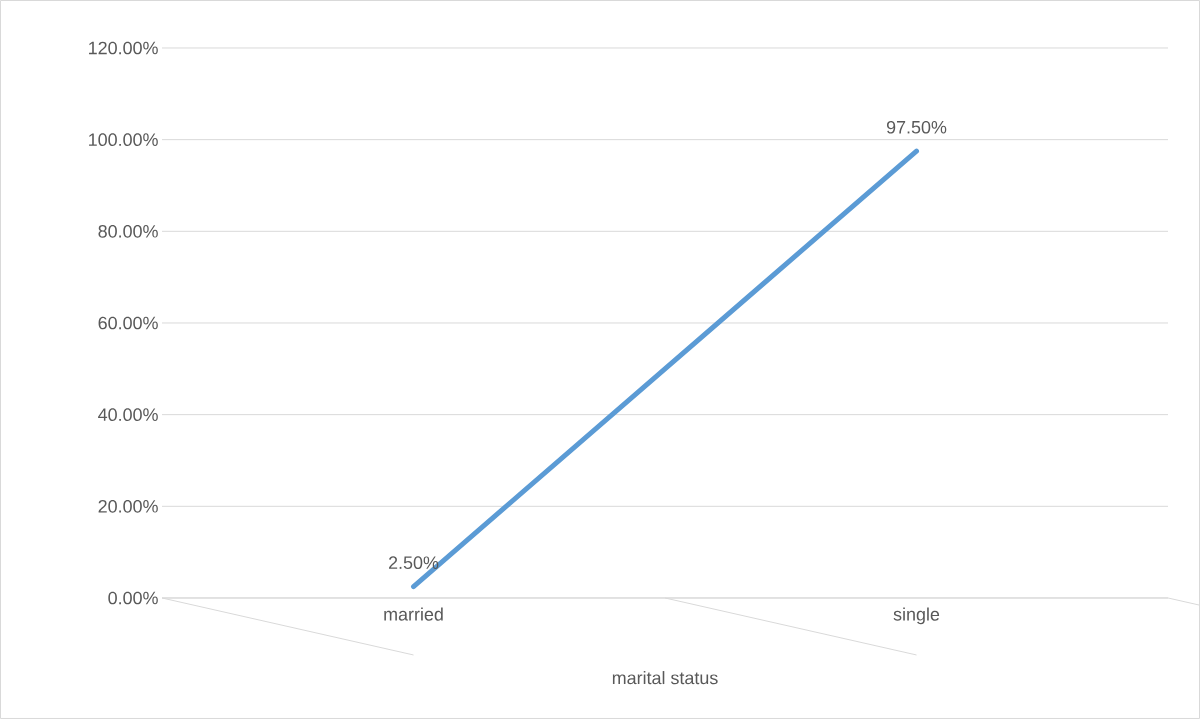 The width and height of the screenshot is (1200, 719). What do you see at coordinates (128, 414) in the screenshot?
I see `y-tick-label: 40.00%` at bounding box center [128, 414].